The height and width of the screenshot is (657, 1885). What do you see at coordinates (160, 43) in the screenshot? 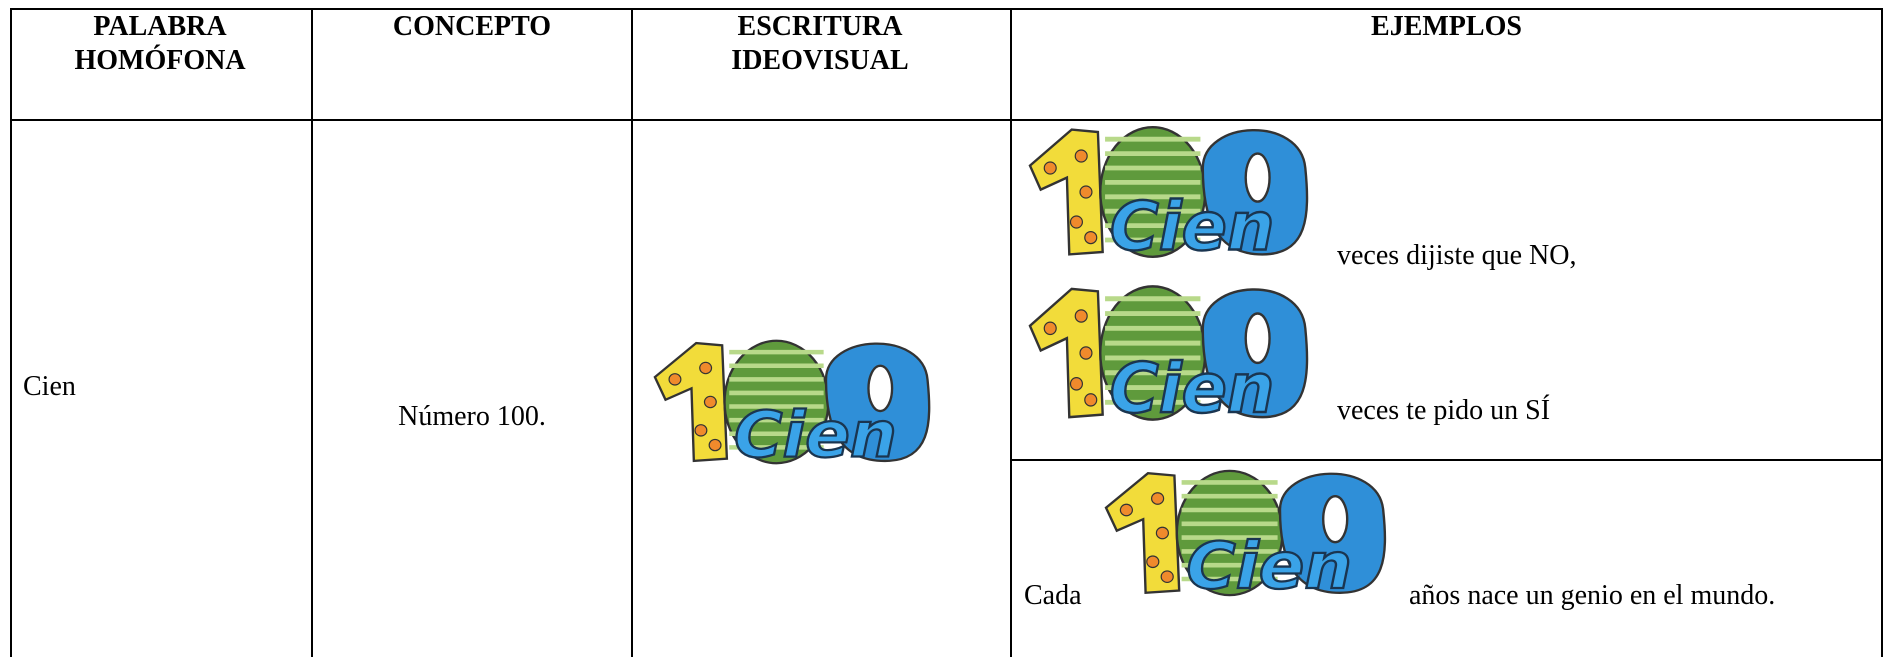
I see `header: PALABRA HOMÓFONA` at bounding box center [160, 43].